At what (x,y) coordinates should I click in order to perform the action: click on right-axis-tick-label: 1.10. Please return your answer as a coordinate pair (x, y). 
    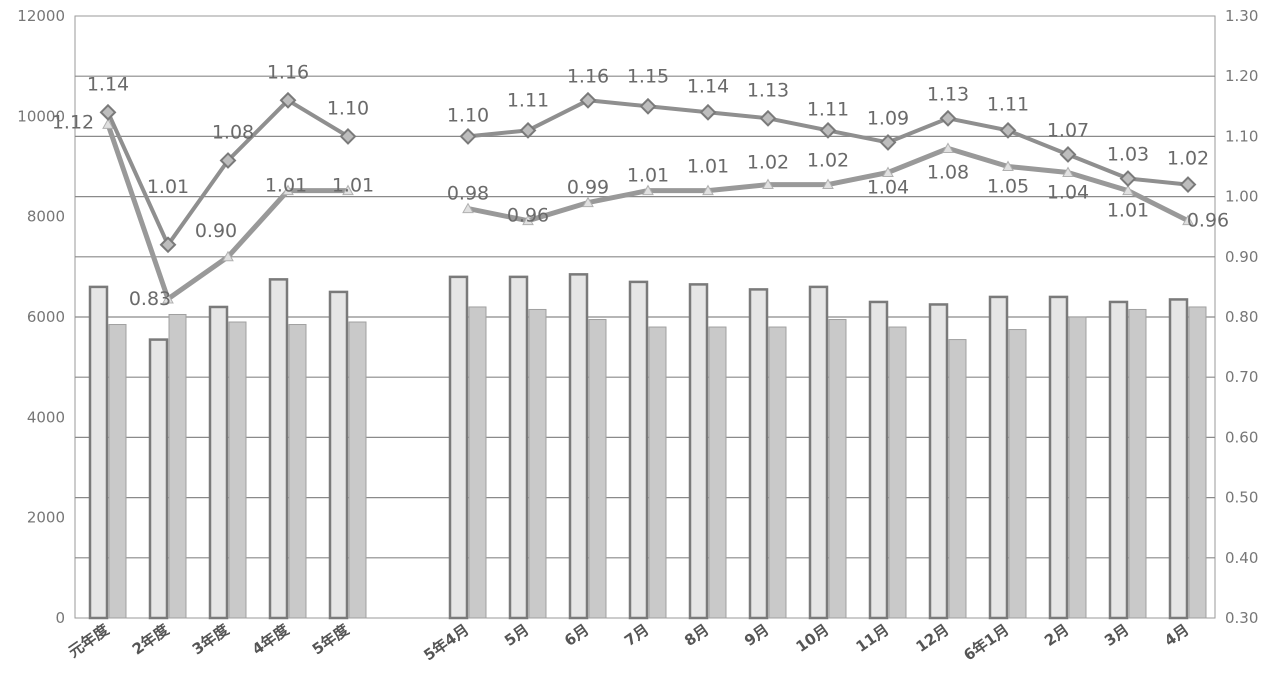
    Looking at the image, I should click on (1241, 136).